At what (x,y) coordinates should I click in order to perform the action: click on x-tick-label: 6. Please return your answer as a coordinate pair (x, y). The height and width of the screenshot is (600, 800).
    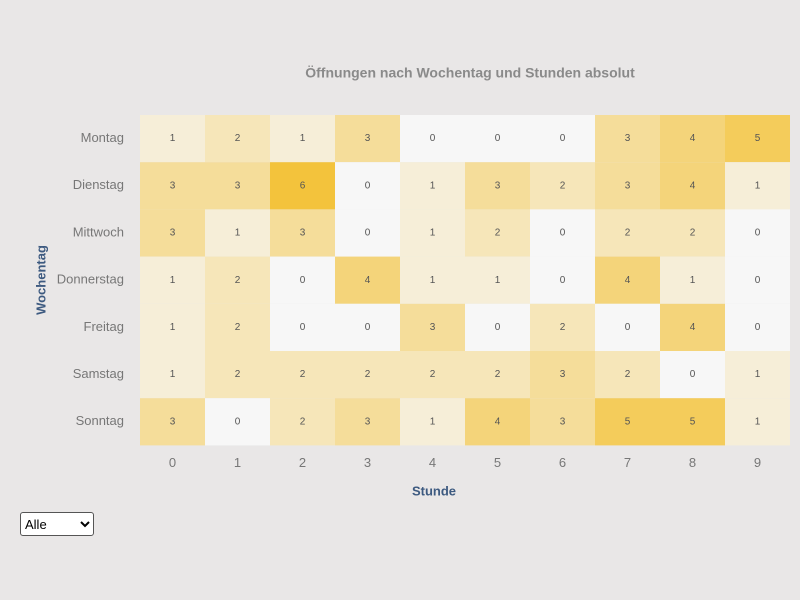
    Looking at the image, I should click on (562, 462).